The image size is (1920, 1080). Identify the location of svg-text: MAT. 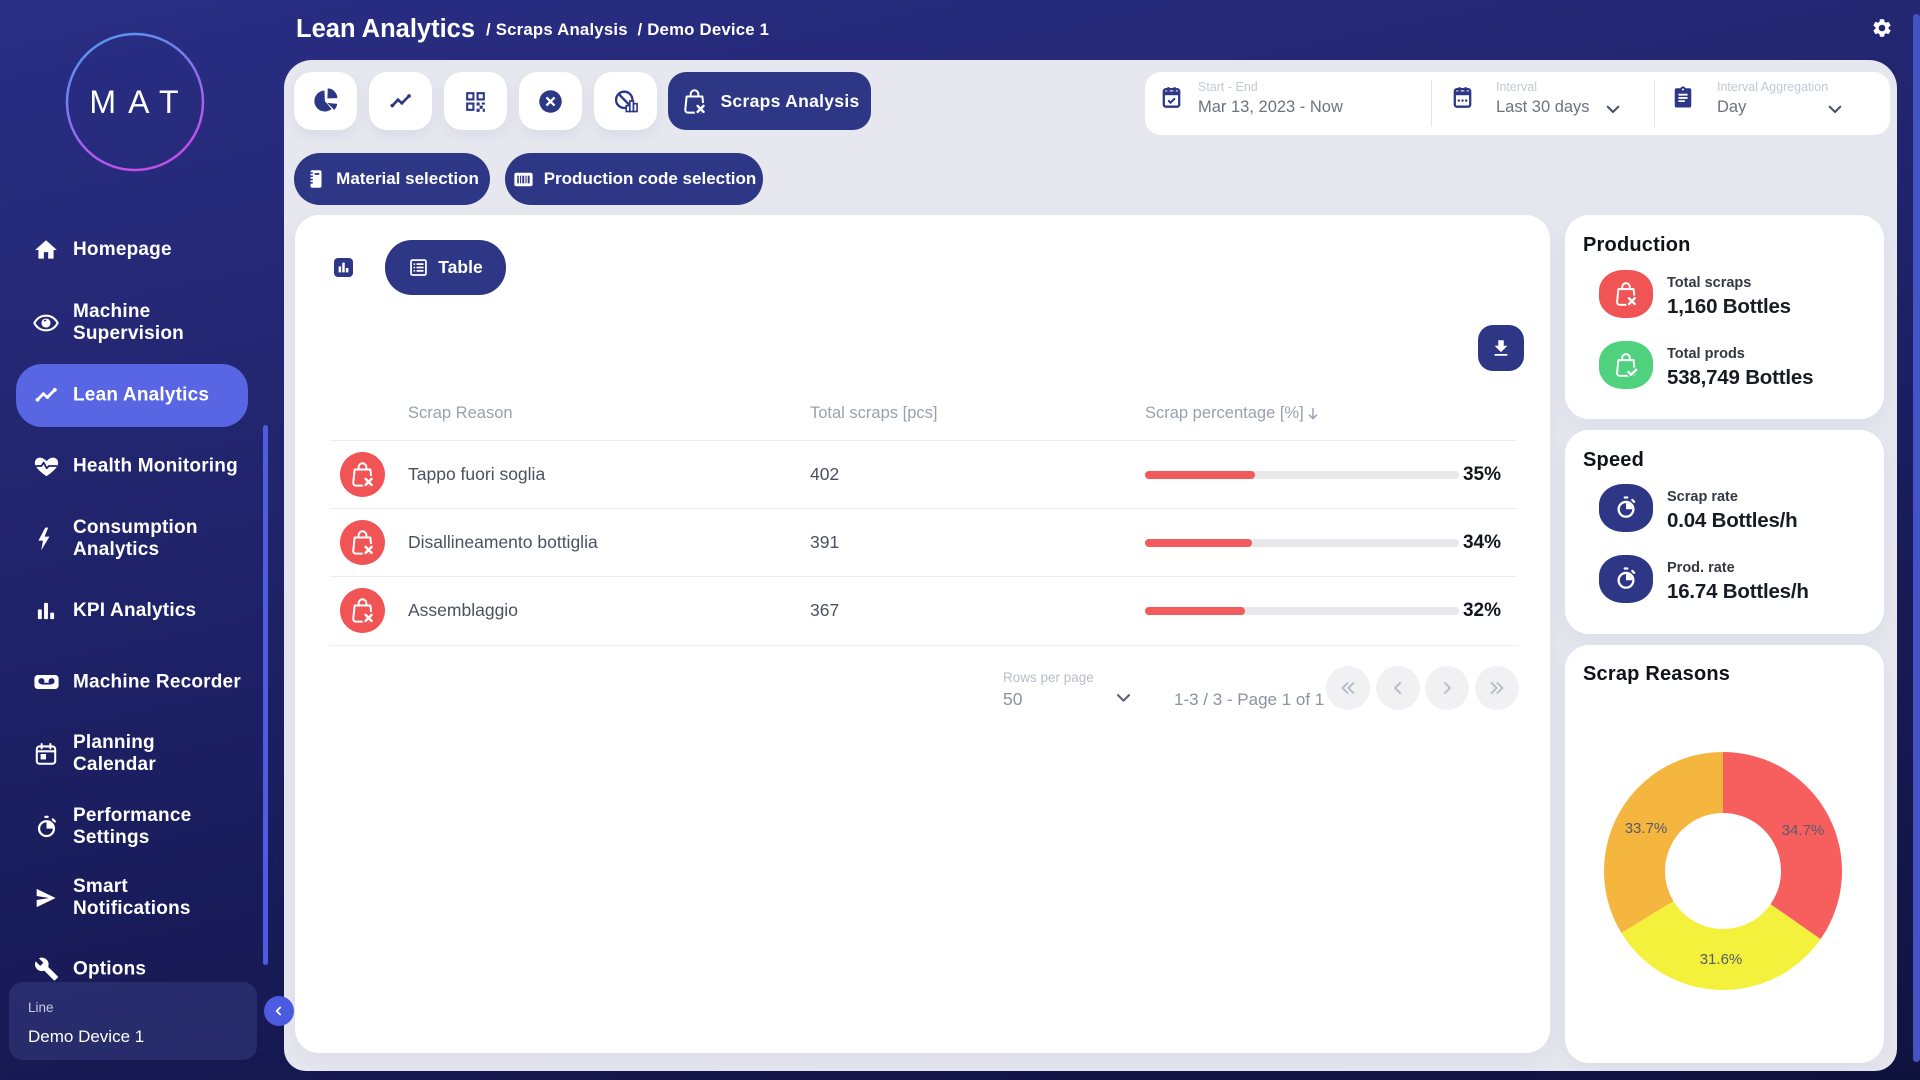
(139, 102).